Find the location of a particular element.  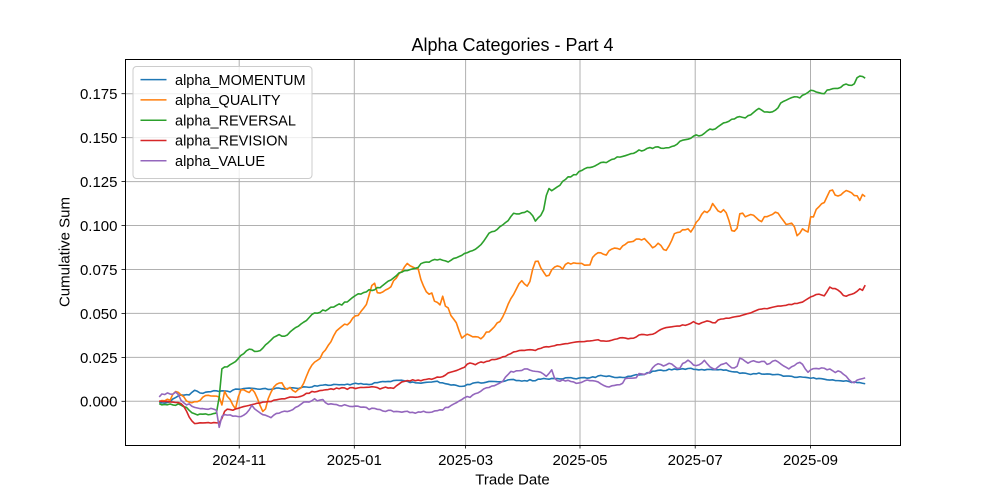

svg-text: 0.125 is located at coordinates (99, 182).